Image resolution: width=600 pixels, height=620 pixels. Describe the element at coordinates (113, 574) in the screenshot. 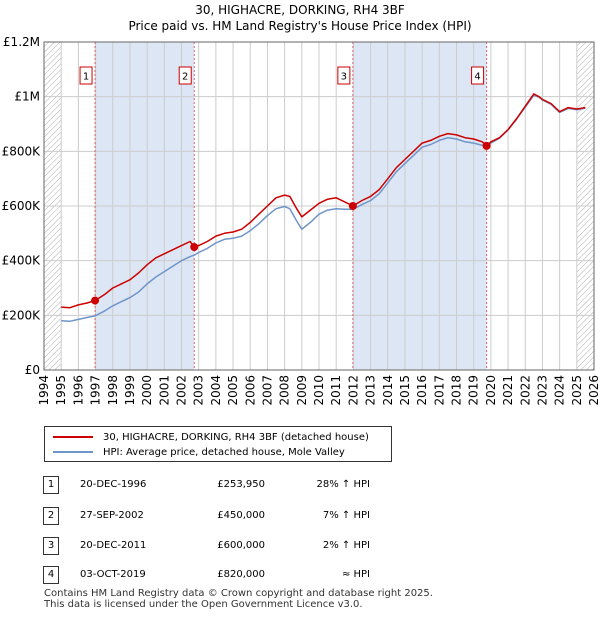

I see `transaction-date: 03-OCT-2019` at that location.